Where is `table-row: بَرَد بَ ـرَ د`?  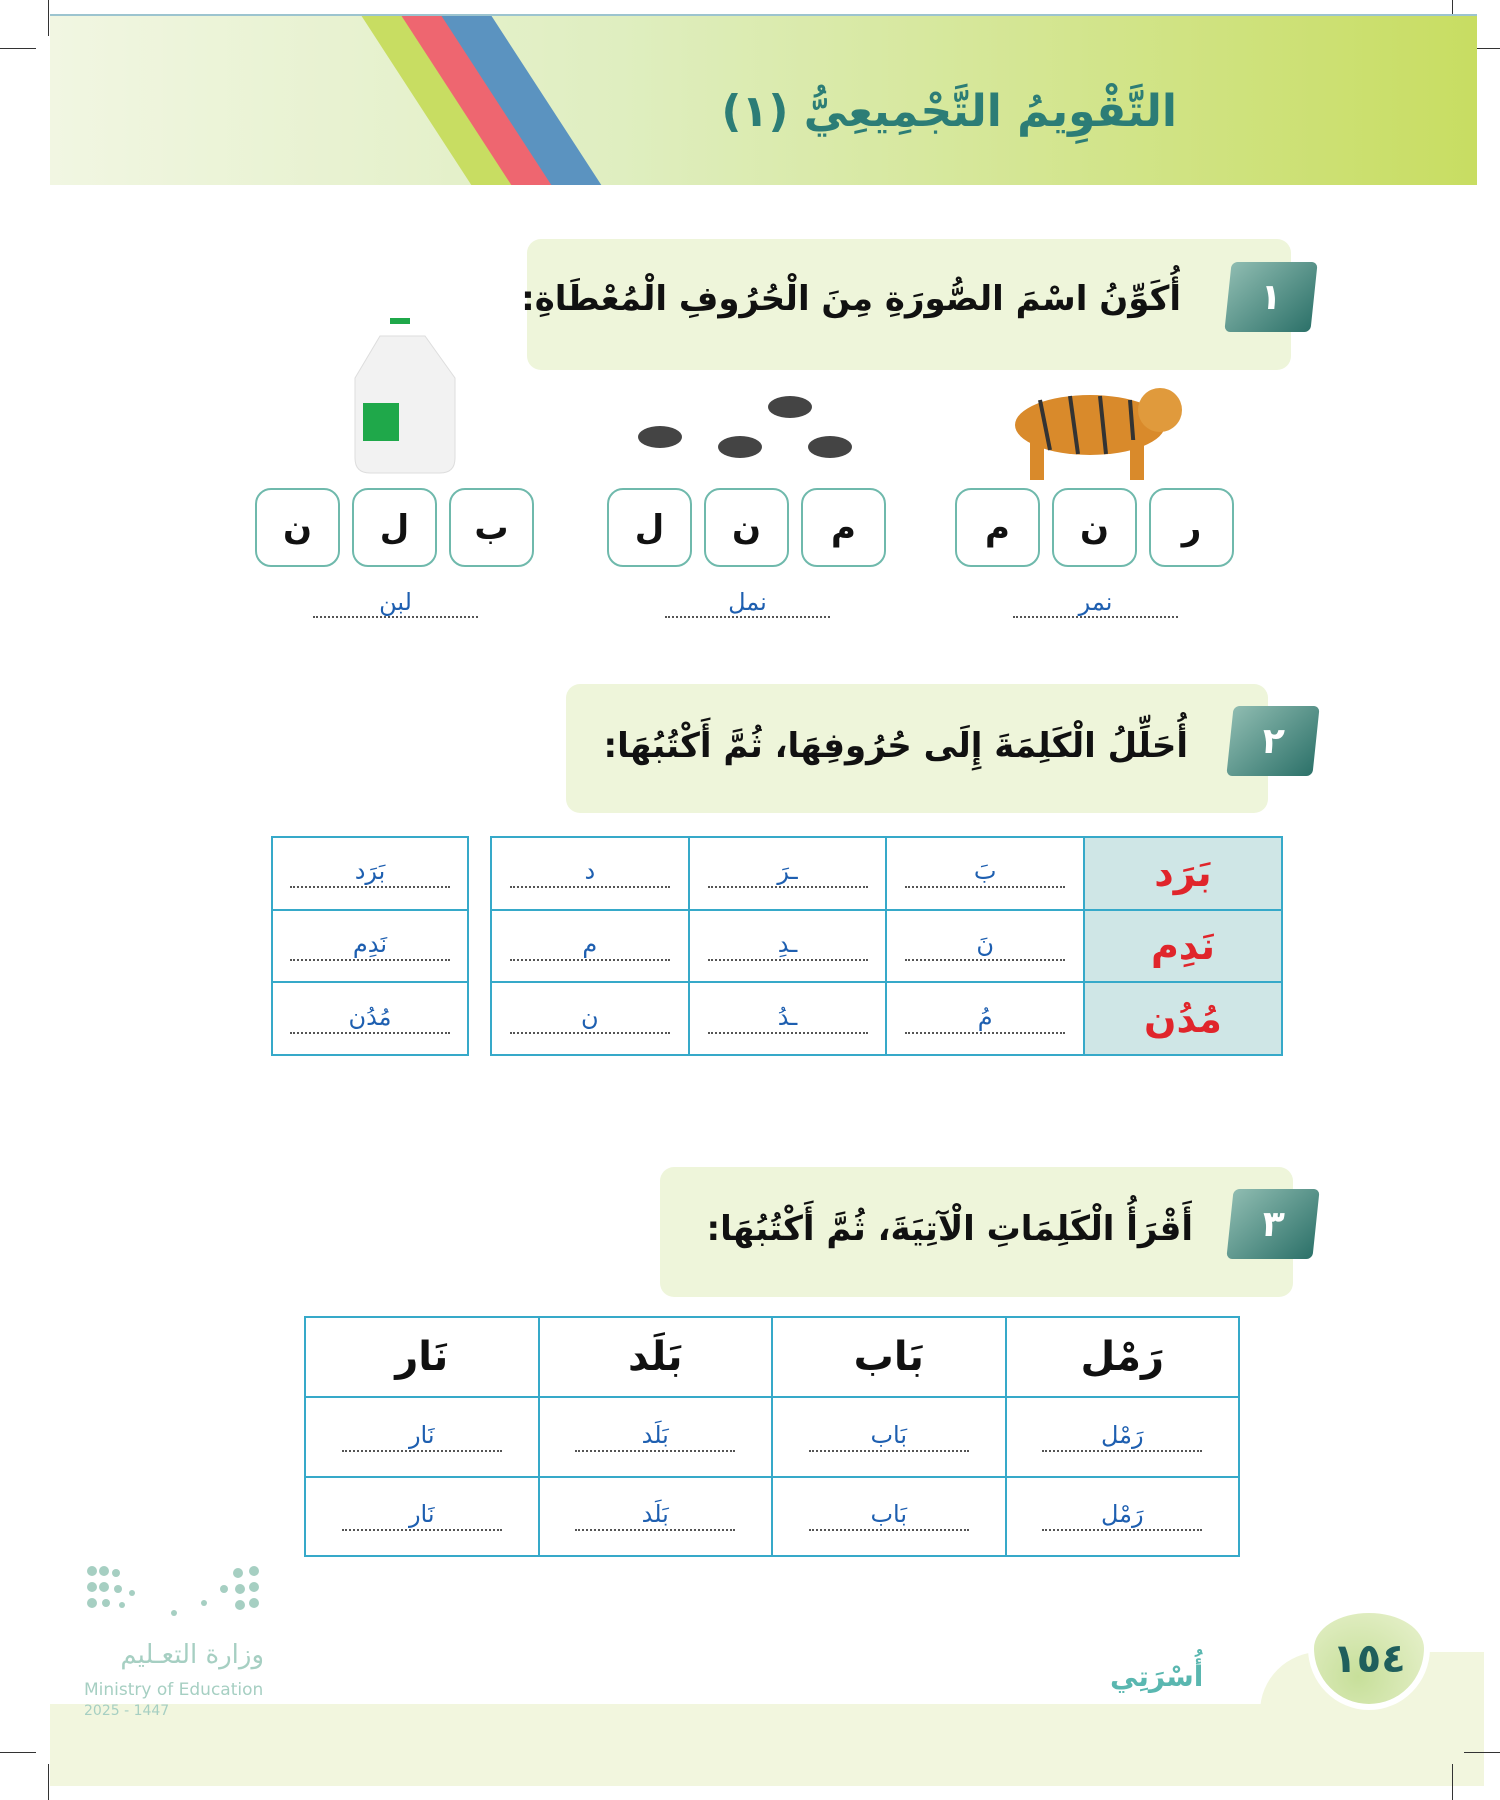
table-row: بَرَد بَ ـرَ د is located at coordinates (886, 873).